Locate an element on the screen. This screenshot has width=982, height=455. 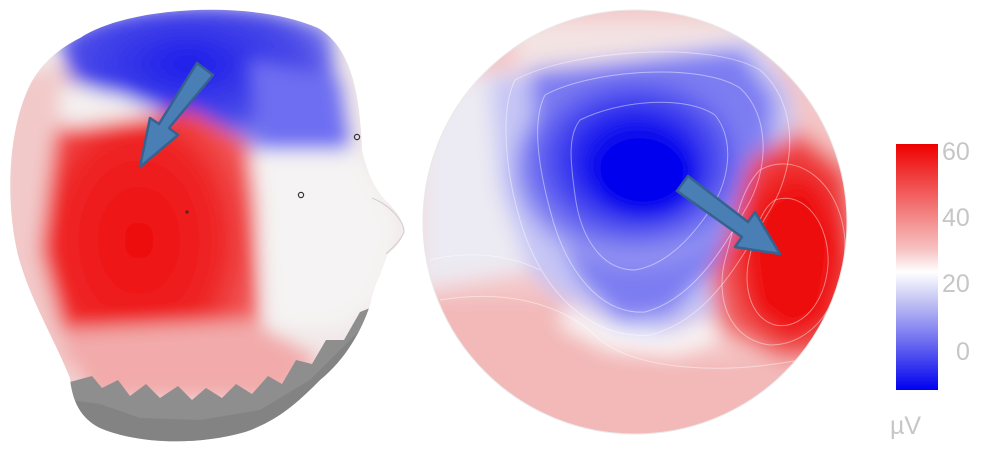
scale-tick-label: 40 is located at coordinates (956, 218).